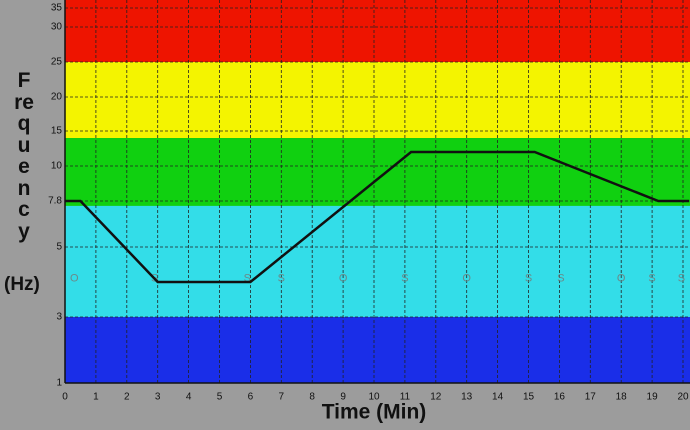  What do you see at coordinates (405, 397) in the screenshot?
I see `x-tick-label: 11` at bounding box center [405, 397].